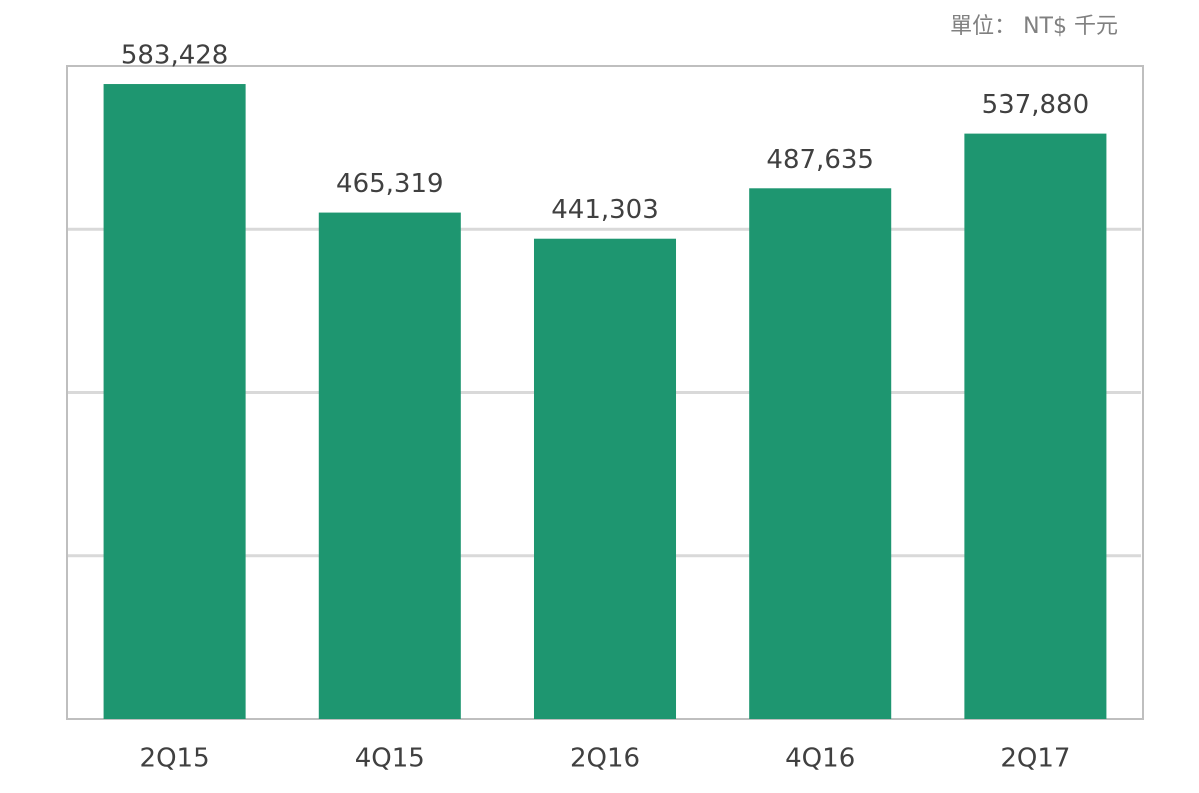 The height and width of the screenshot is (793, 1199). What do you see at coordinates (175, 759) in the screenshot?
I see `x-tick-label: 2Q15` at bounding box center [175, 759].